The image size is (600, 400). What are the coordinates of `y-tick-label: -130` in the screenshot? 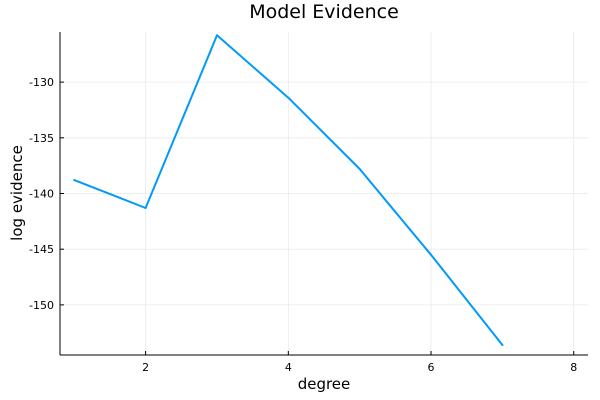 It's located at (41, 82).